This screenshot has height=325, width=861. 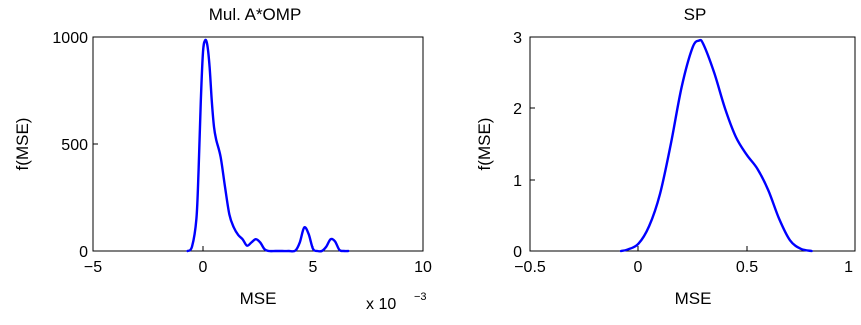 What do you see at coordinates (93, 267) in the screenshot?
I see `x-tick-label-left: −5` at bounding box center [93, 267].